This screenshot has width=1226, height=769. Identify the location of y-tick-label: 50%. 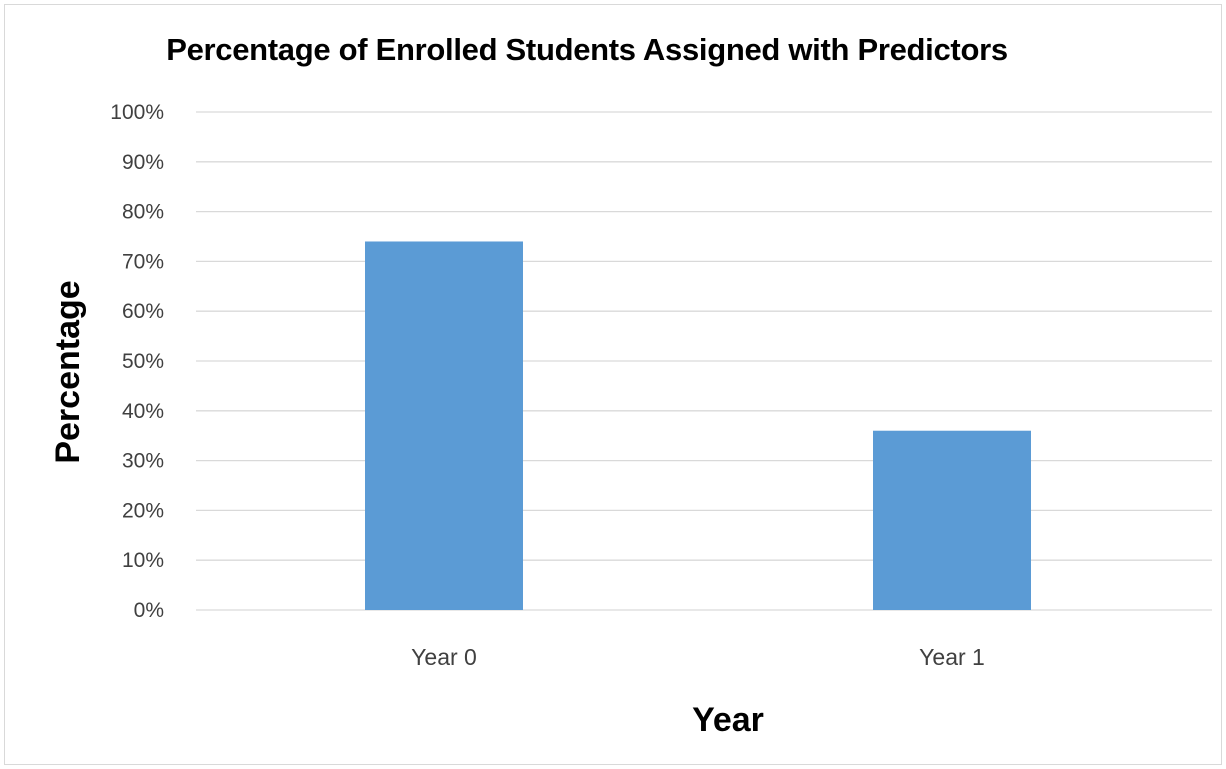
(143, 361).